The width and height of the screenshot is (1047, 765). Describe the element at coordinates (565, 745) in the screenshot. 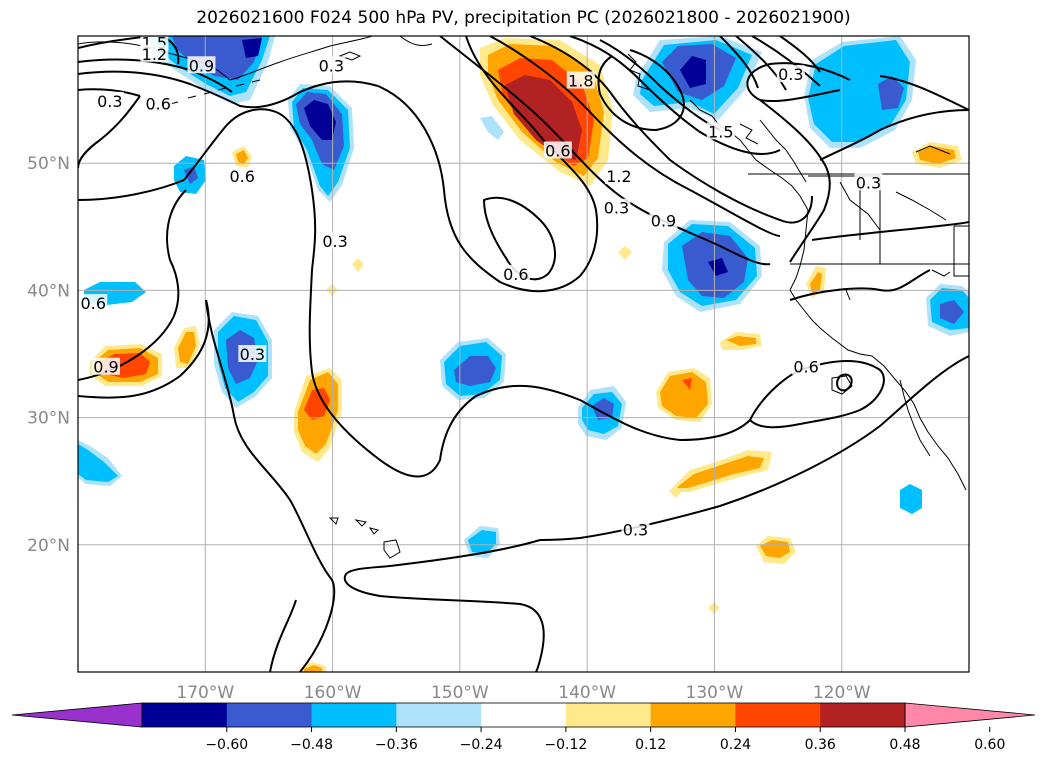

I see `colorbar-tick-label: −0.12` at that location.